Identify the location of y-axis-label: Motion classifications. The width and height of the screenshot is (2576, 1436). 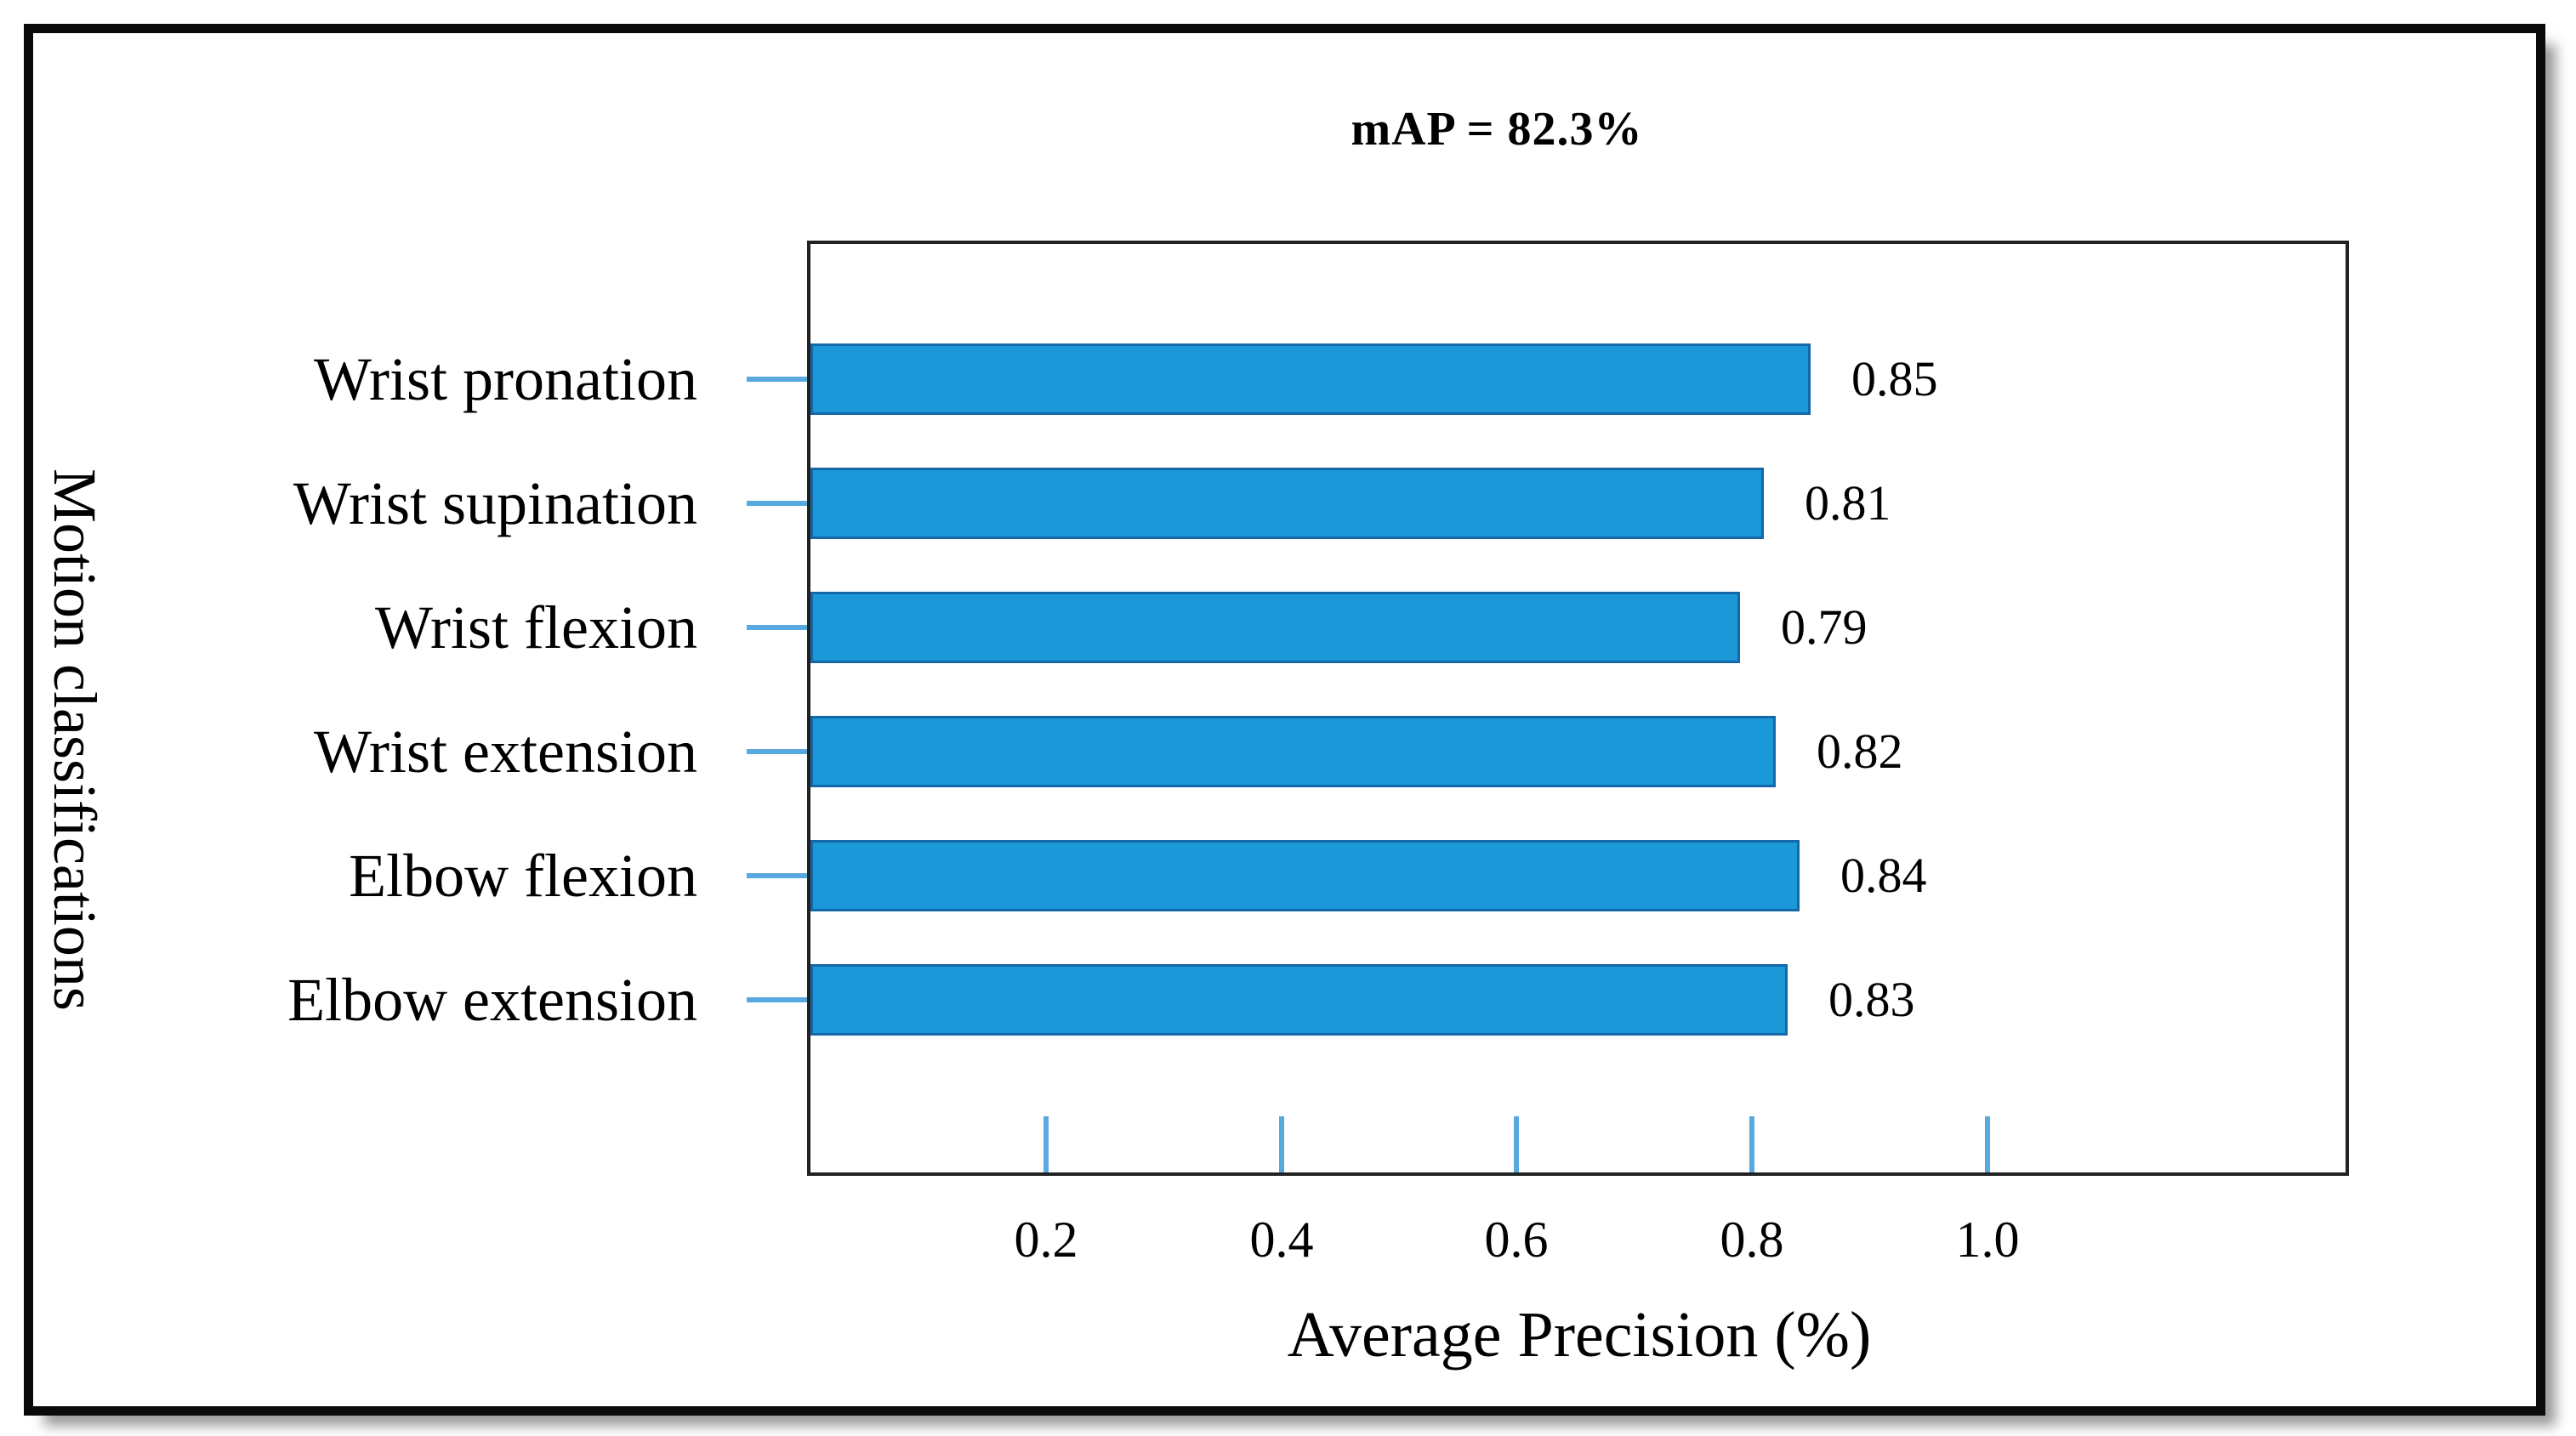
(75, 739).